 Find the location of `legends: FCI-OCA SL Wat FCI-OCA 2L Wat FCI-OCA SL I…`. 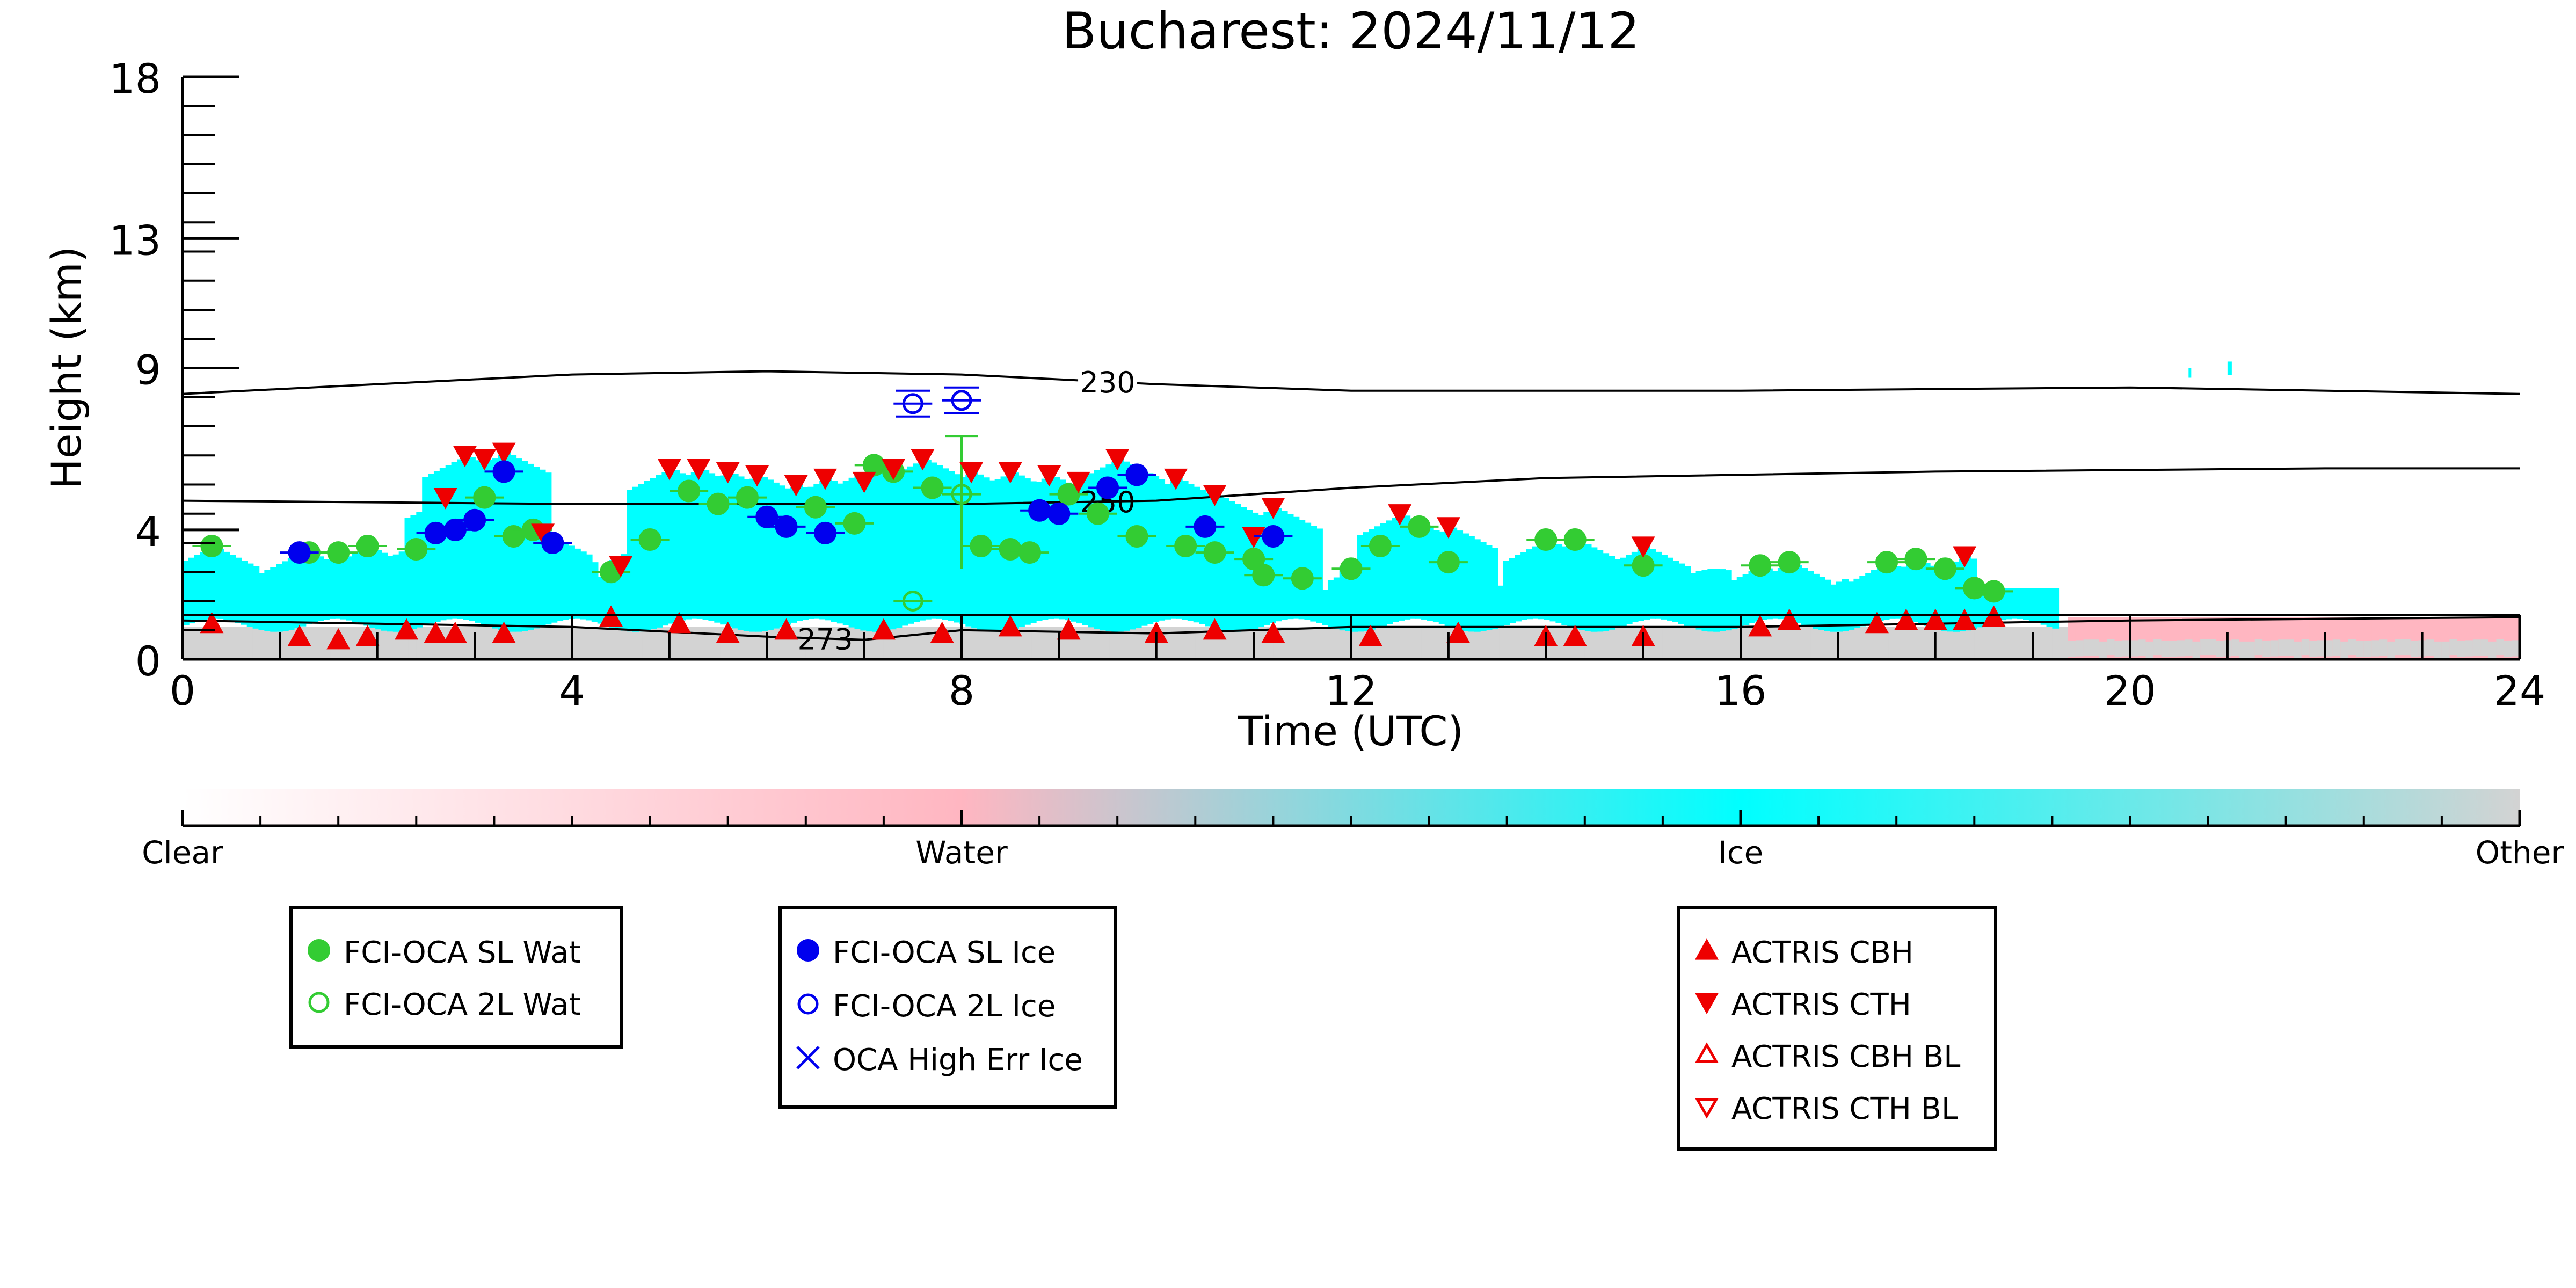

legends: FCI-OCA SL Wat FCI-OCA 2L Wat FCI-OCA SL I… is located at coordinates (1143, 1028).